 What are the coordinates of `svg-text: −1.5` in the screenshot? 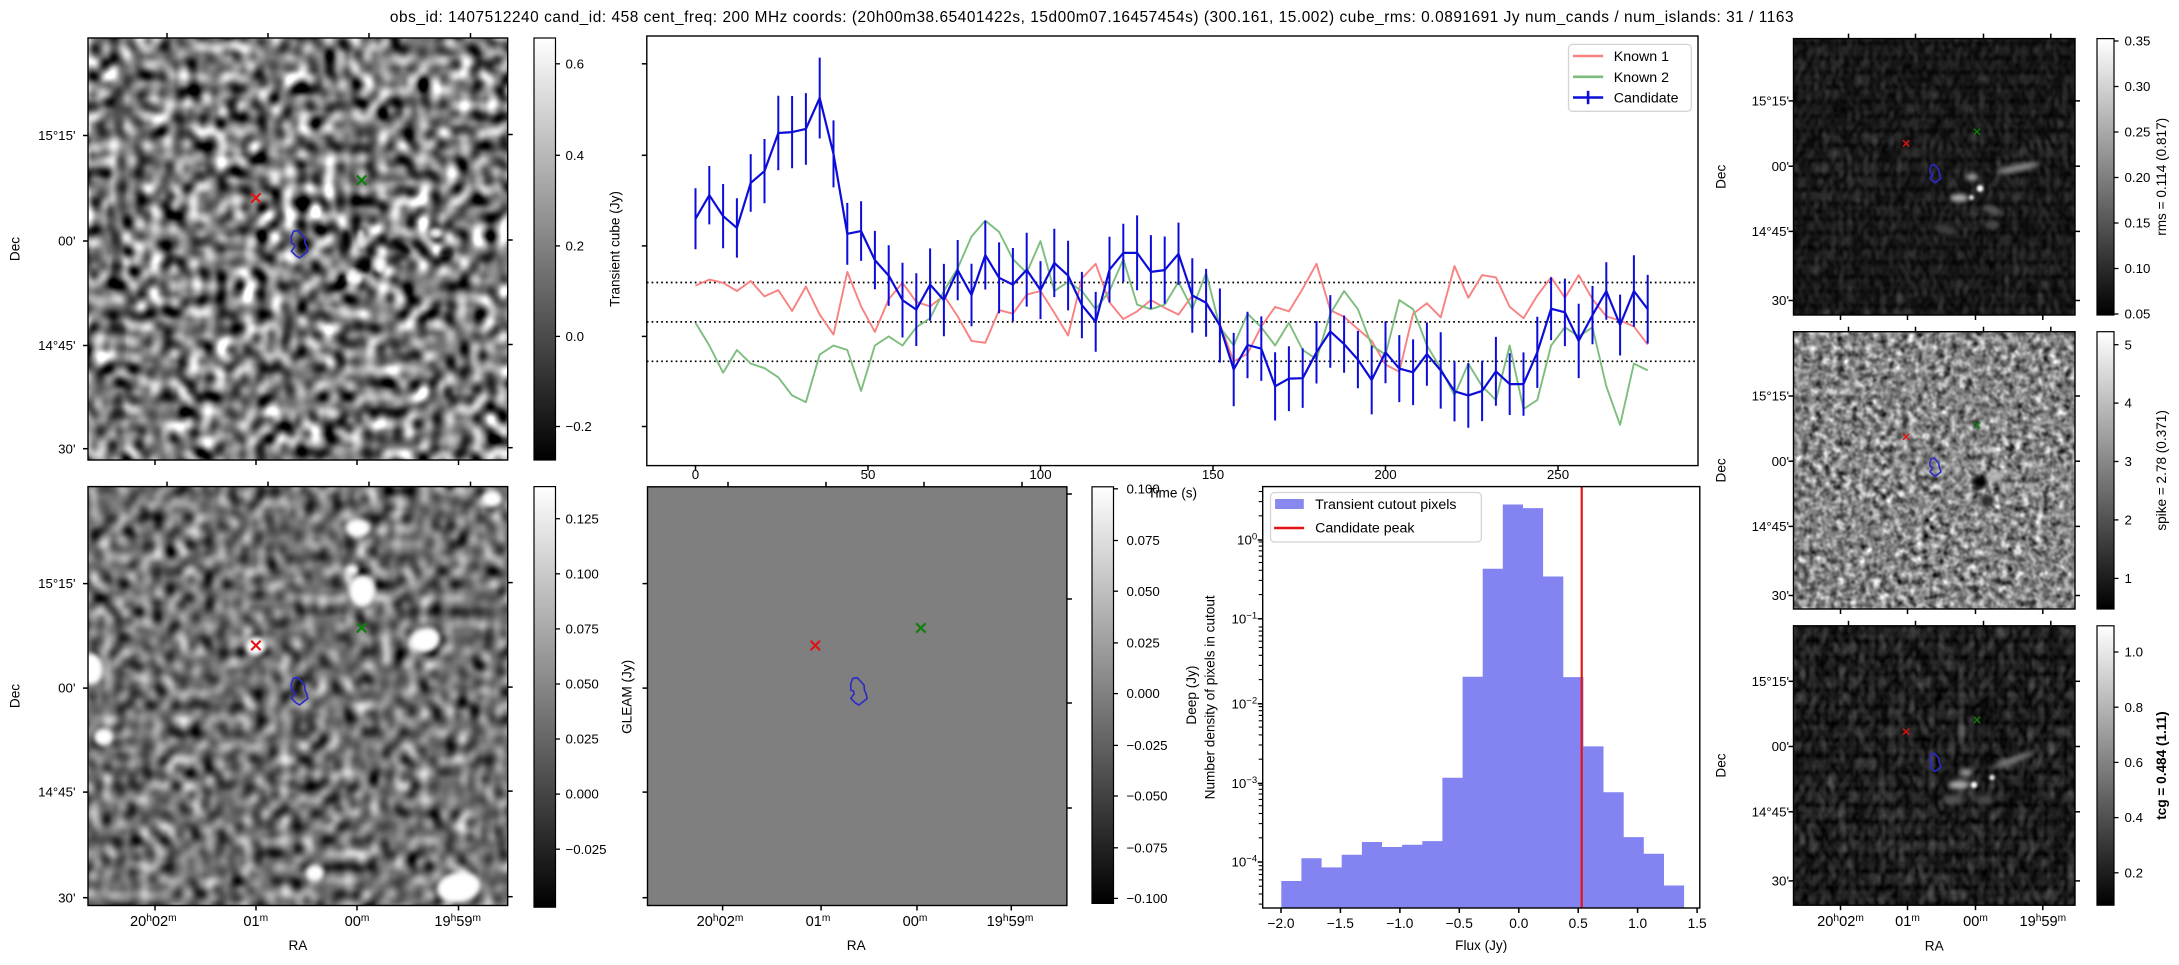 It's located at (1340, 923).